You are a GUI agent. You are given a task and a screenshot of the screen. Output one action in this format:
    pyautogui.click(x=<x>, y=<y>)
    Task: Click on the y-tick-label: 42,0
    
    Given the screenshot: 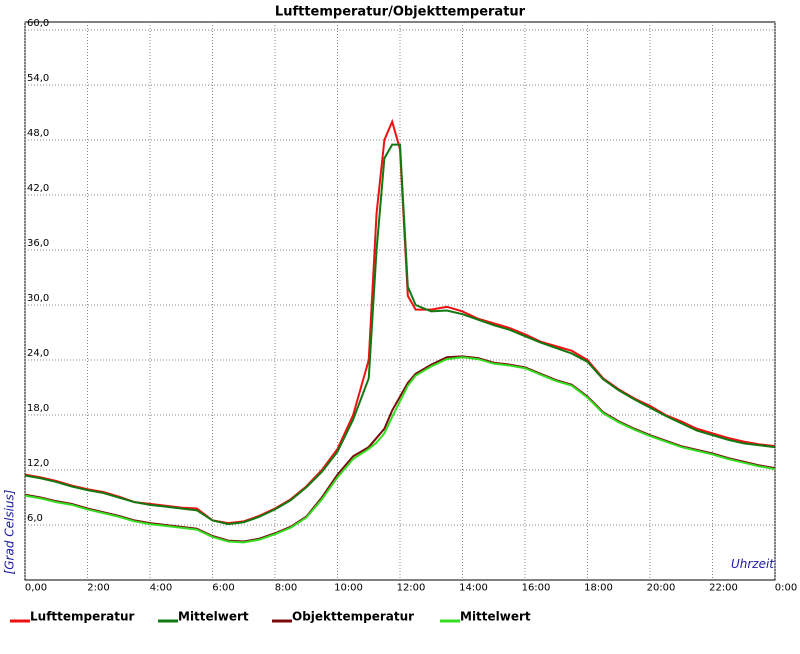 What is the action you would take?
    pyautogui.click(x=38, y=188)
    